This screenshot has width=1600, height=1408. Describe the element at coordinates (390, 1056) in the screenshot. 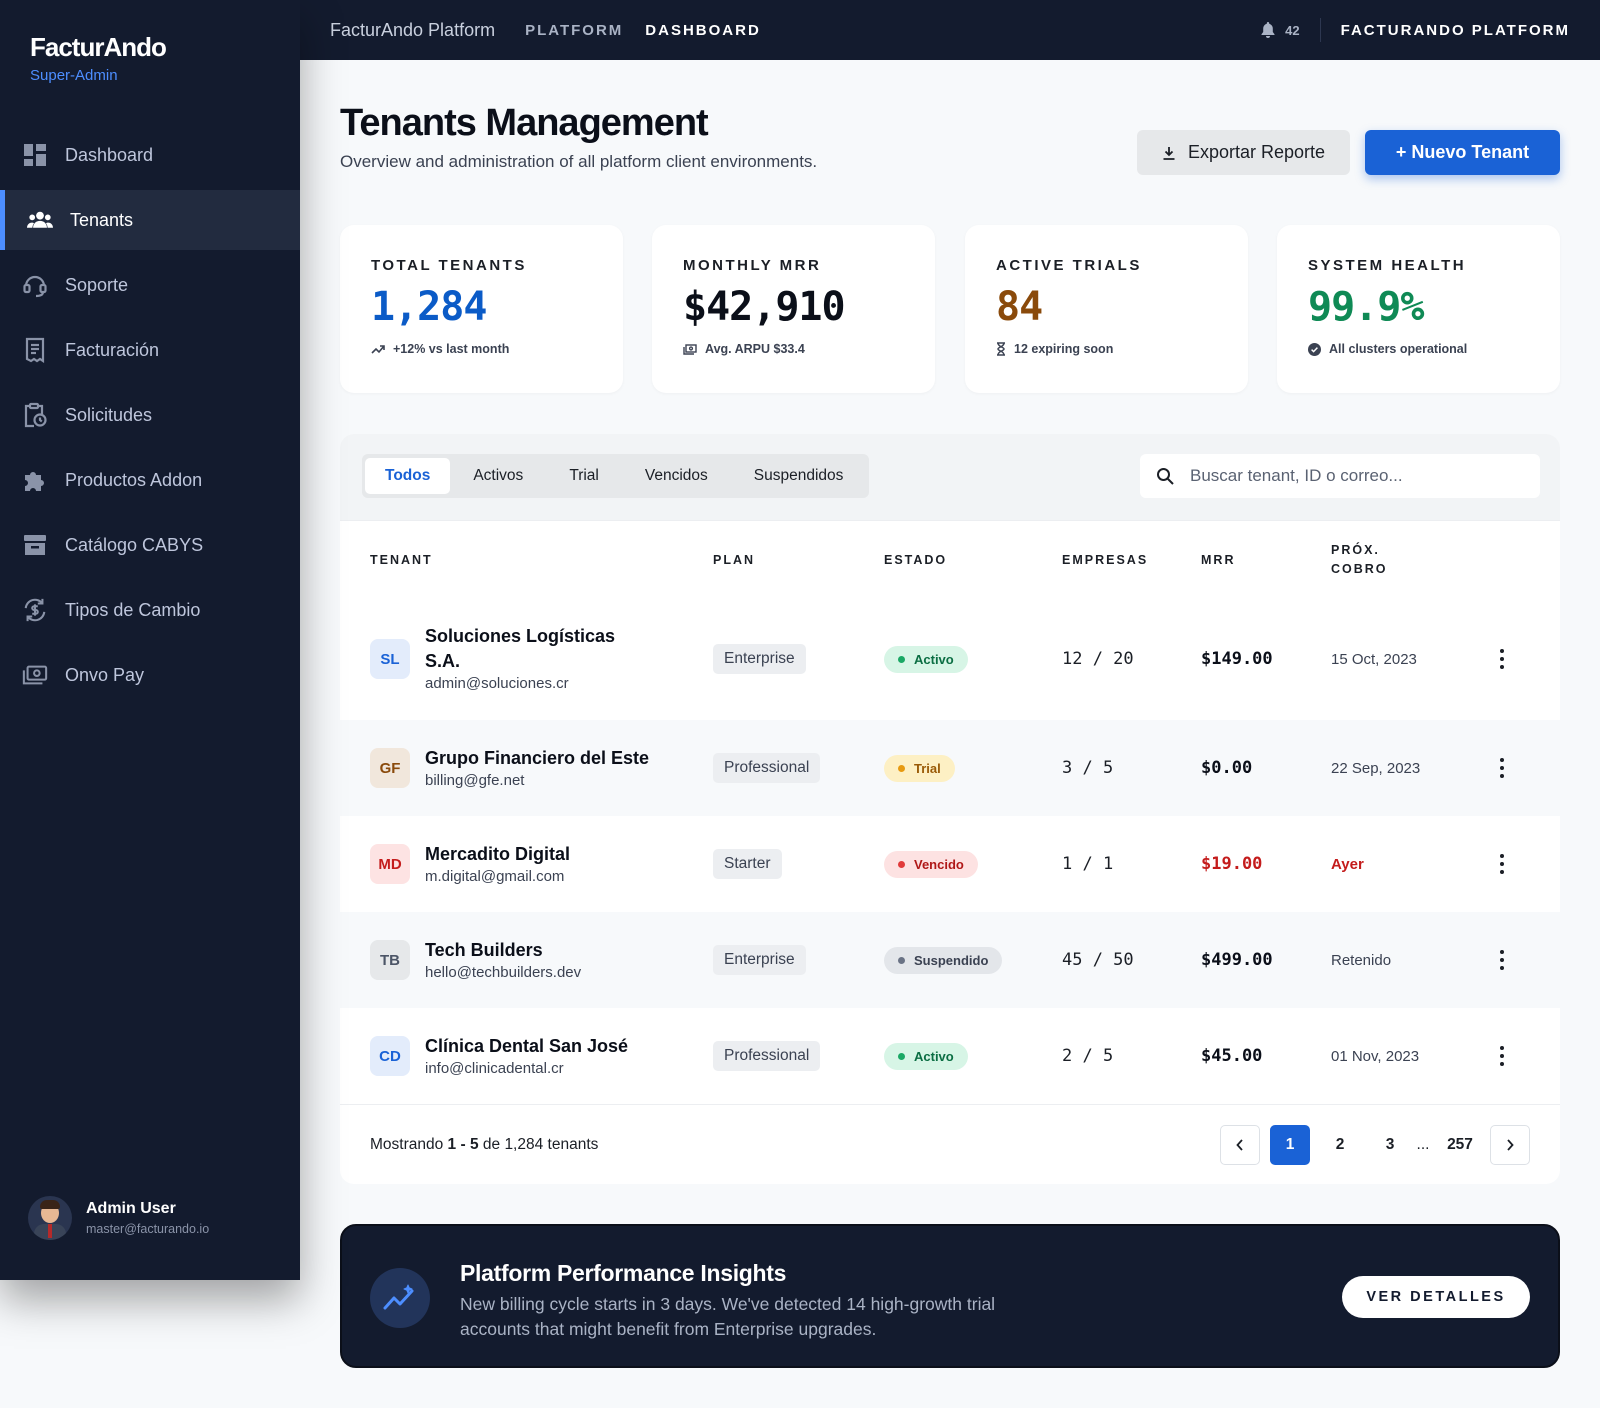

I see `tenant-avatar: CD` at that location.